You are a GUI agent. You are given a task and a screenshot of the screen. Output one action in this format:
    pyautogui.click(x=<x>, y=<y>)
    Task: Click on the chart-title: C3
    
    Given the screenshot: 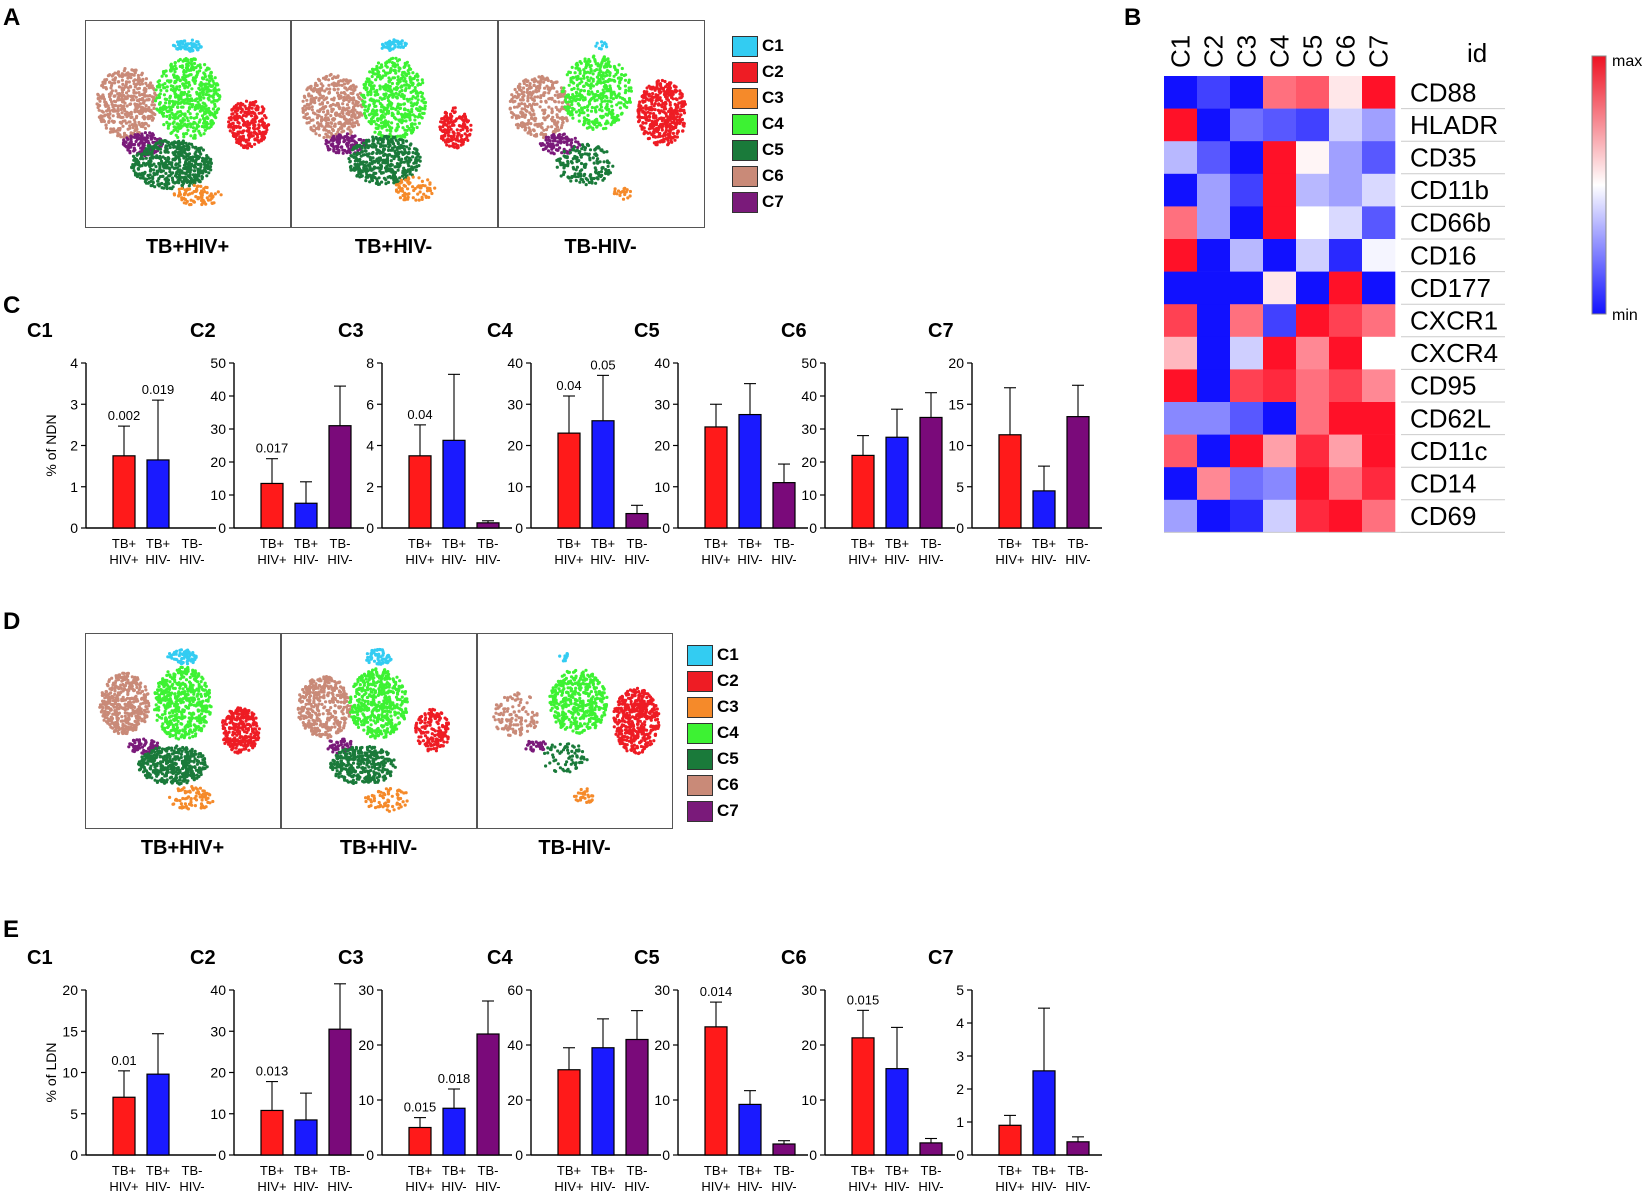 What is the action you would take?
    pyautogui.click(x=351, y=331)
    